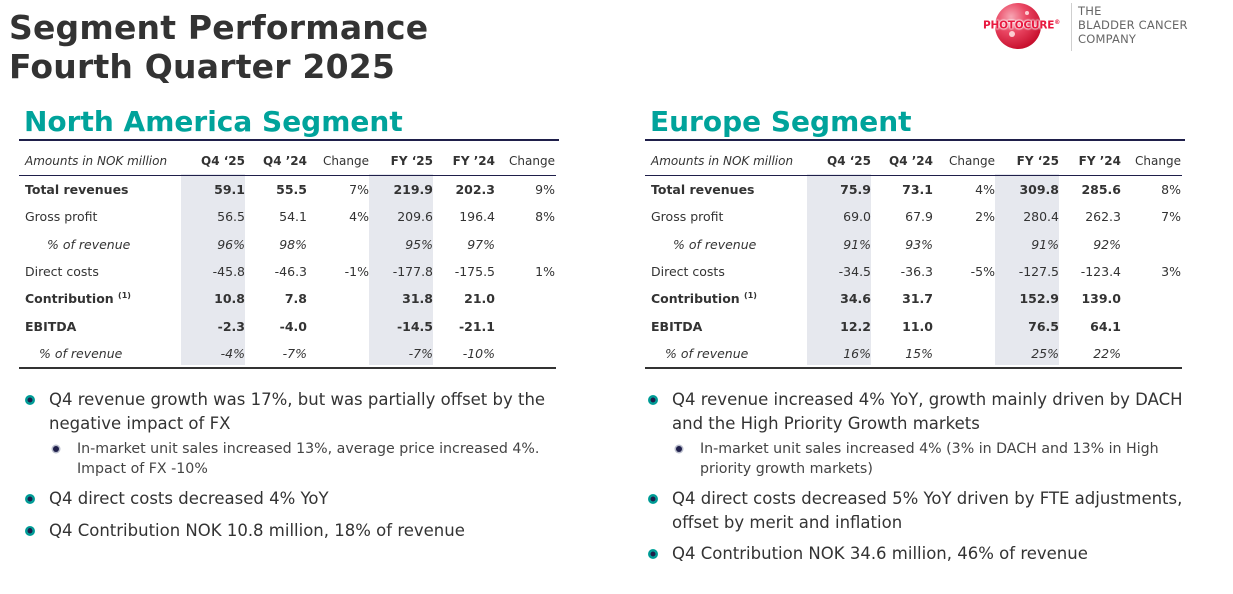 The width and height of the screenshot is (1233, 594). I want to click on table-row: Gross profit 56.5 54.1 4% 209.6 196.4 8%, so click(287, 216).